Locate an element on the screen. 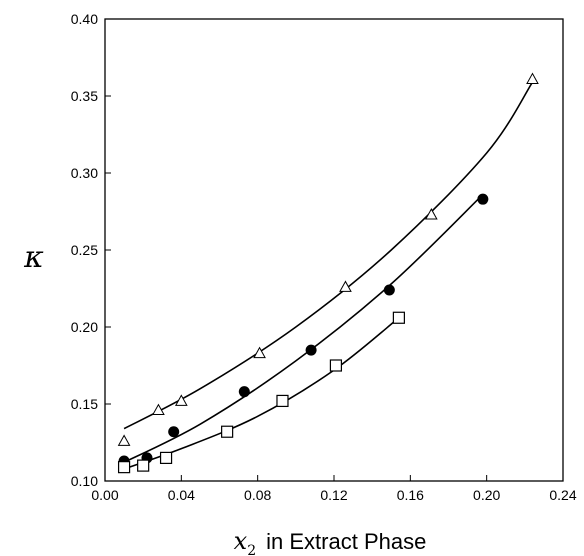  x-axis-label: x2 in Extract Phase is located at coordinates (330, 541).